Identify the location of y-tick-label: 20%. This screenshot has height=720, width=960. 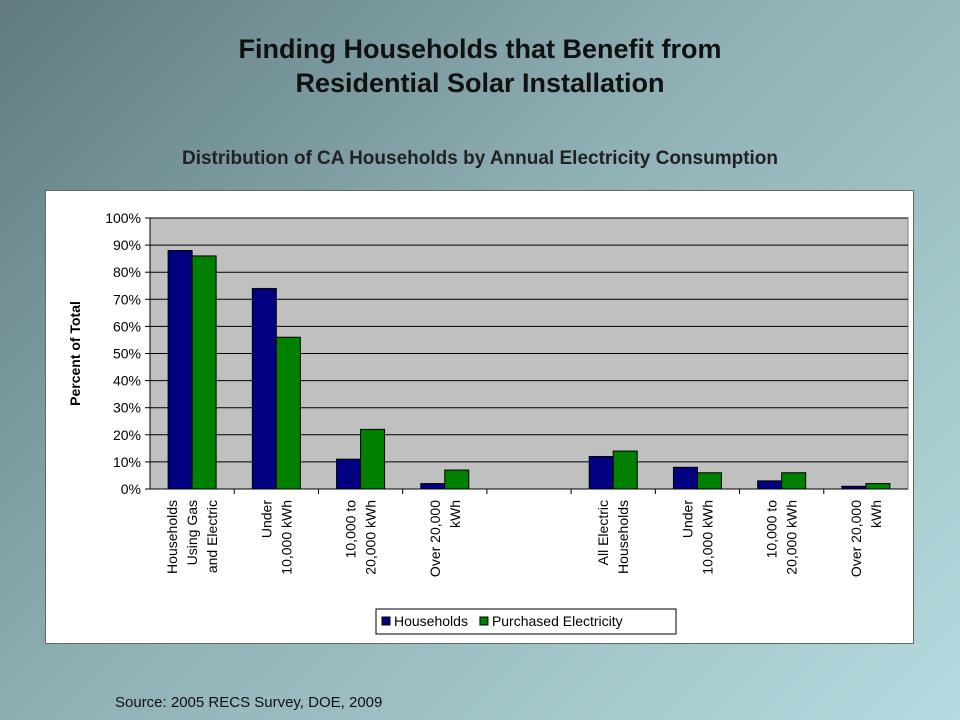
(127, 435).